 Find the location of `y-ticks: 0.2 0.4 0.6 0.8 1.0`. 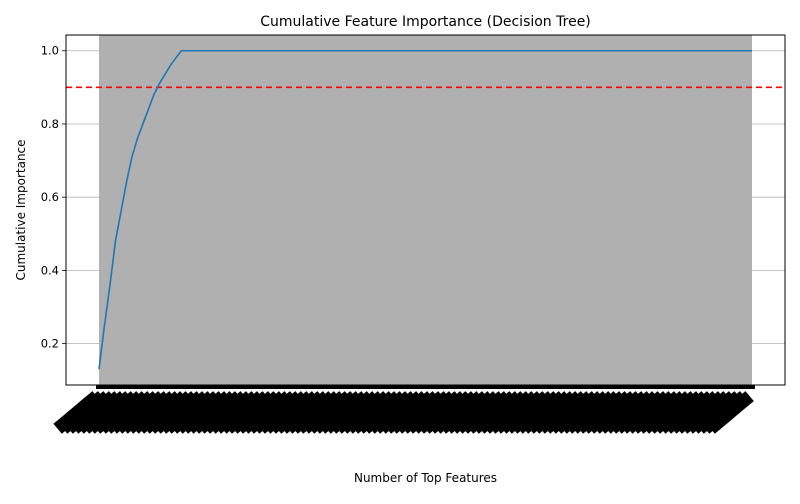

y-ticks: 0.2 0.4 0.6 0.8 1.0 is located at coordinates (53, 197).